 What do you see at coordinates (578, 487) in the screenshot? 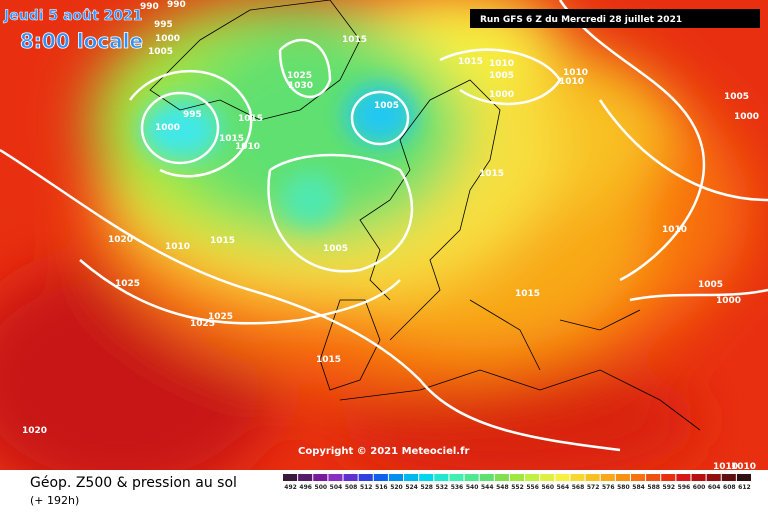
I see `legend-label: 568` at bounding box center [578, 487].